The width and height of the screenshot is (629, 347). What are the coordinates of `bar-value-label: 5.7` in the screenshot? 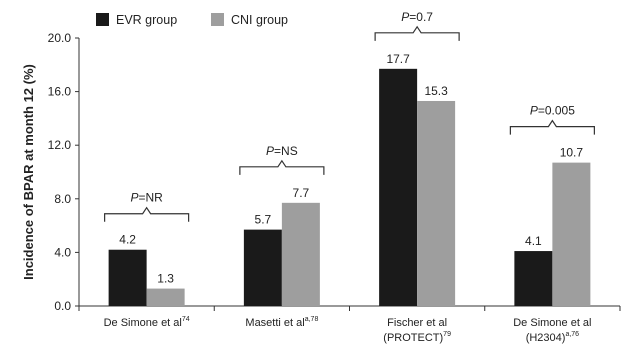 It's located at (263, 220).